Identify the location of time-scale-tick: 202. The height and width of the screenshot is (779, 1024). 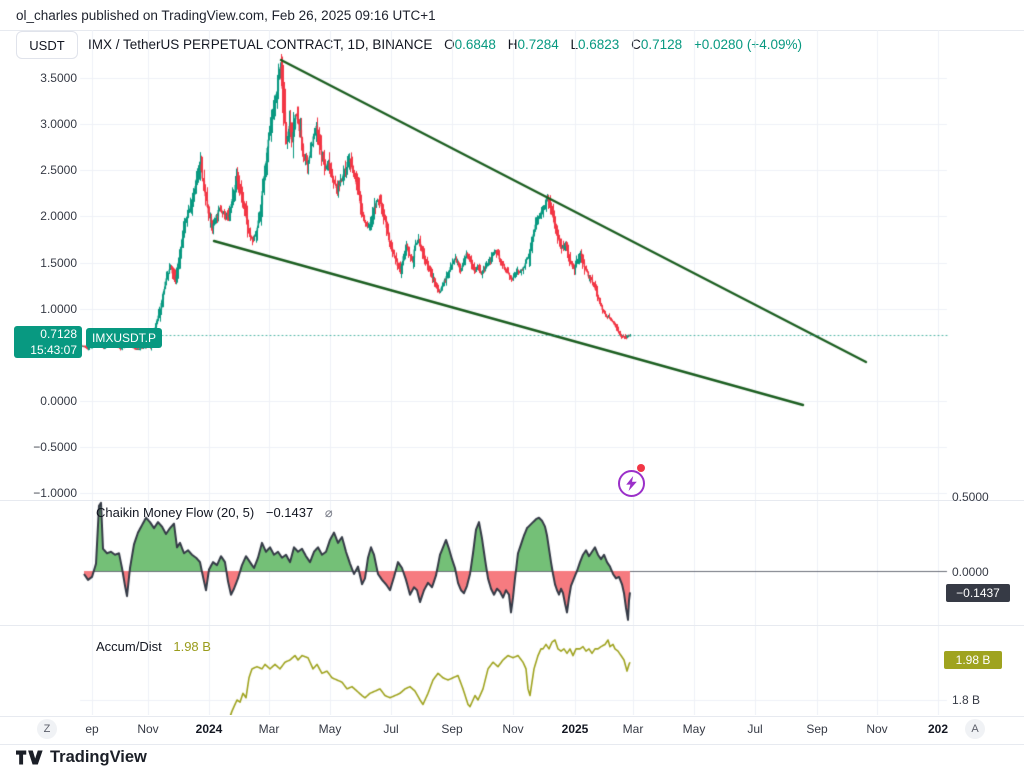
(938, 729).